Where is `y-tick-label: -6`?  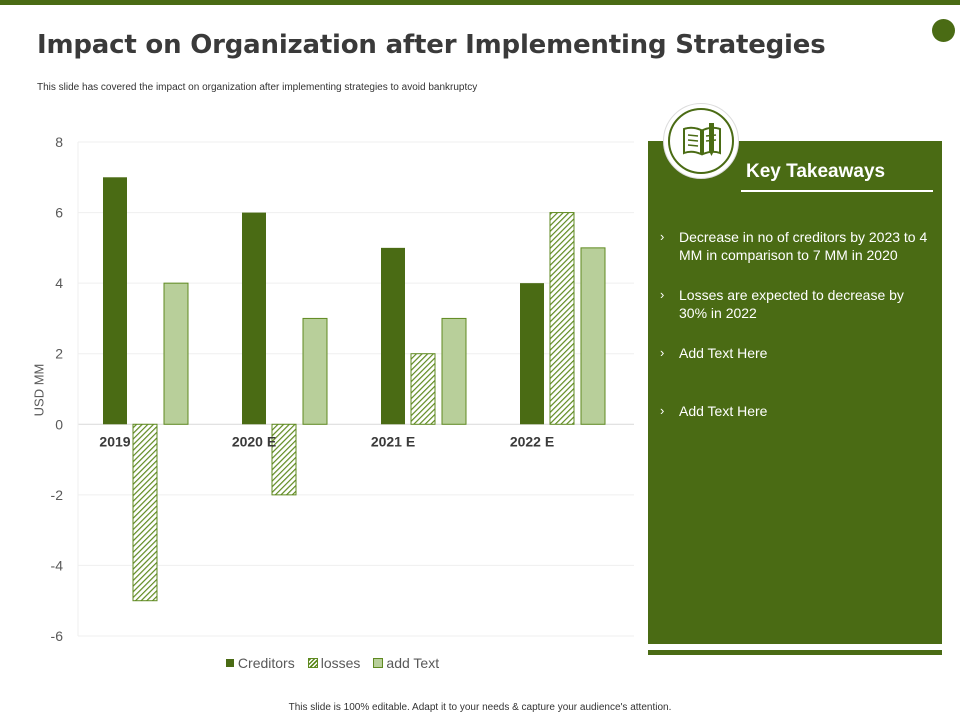 y-tick-label: -6 is located at coordinates (57, 636).